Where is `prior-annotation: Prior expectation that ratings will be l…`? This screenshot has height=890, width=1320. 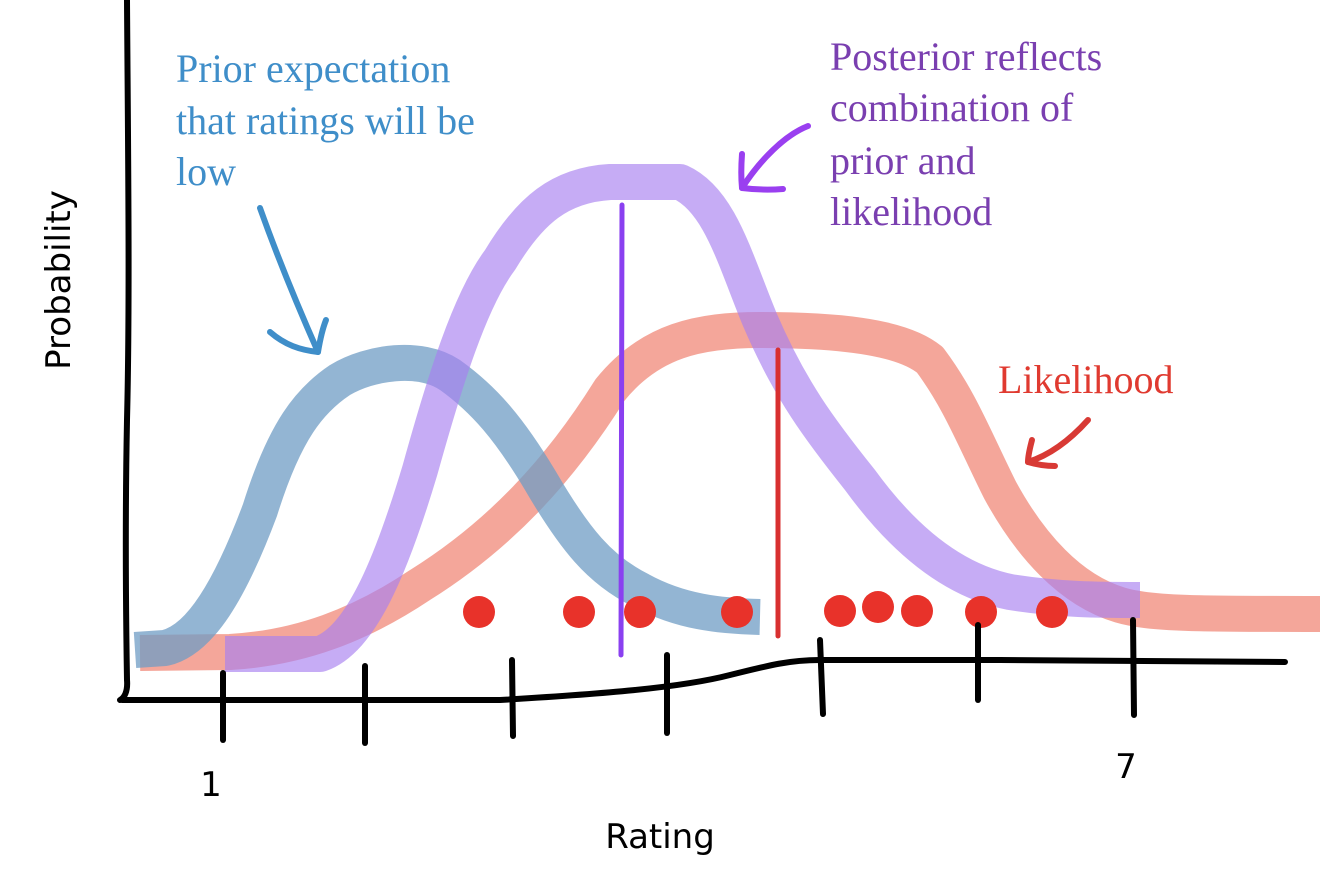 prior-annotation: Prior expectation that ratings will be l… is located at coordinates (325, 200).